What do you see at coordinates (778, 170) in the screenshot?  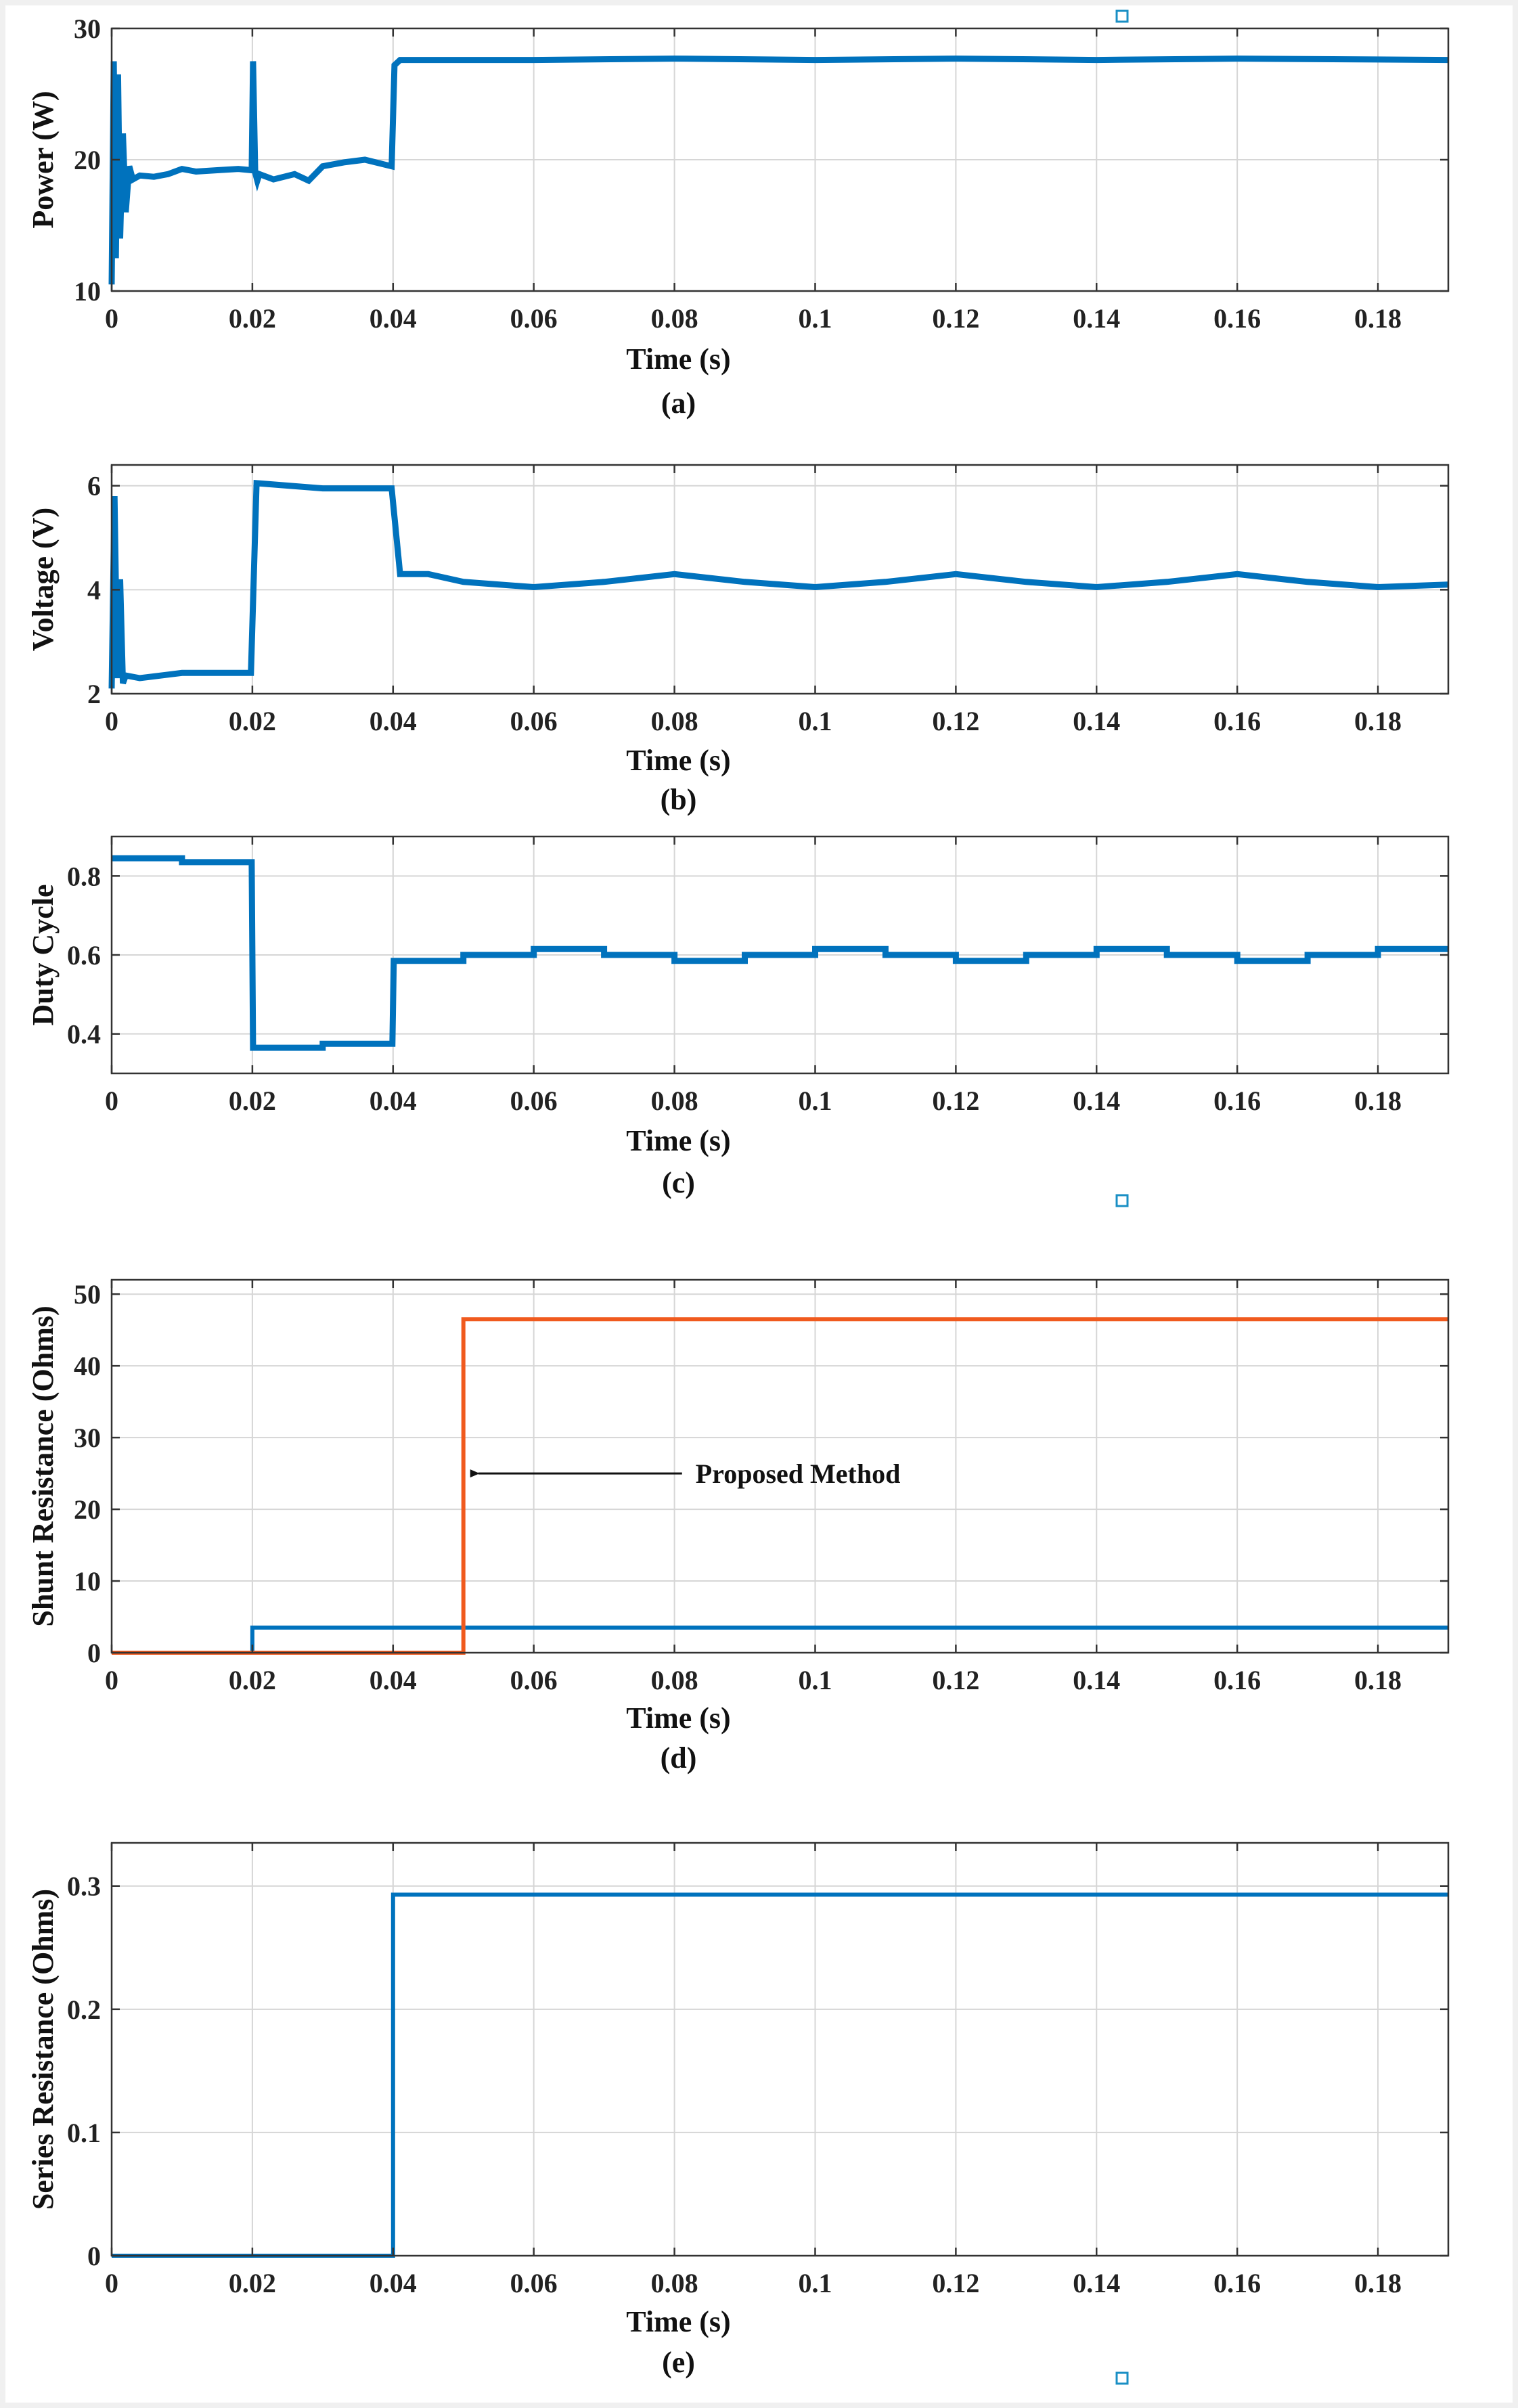 I see `series-line-power` at bounding box center [778, 170].